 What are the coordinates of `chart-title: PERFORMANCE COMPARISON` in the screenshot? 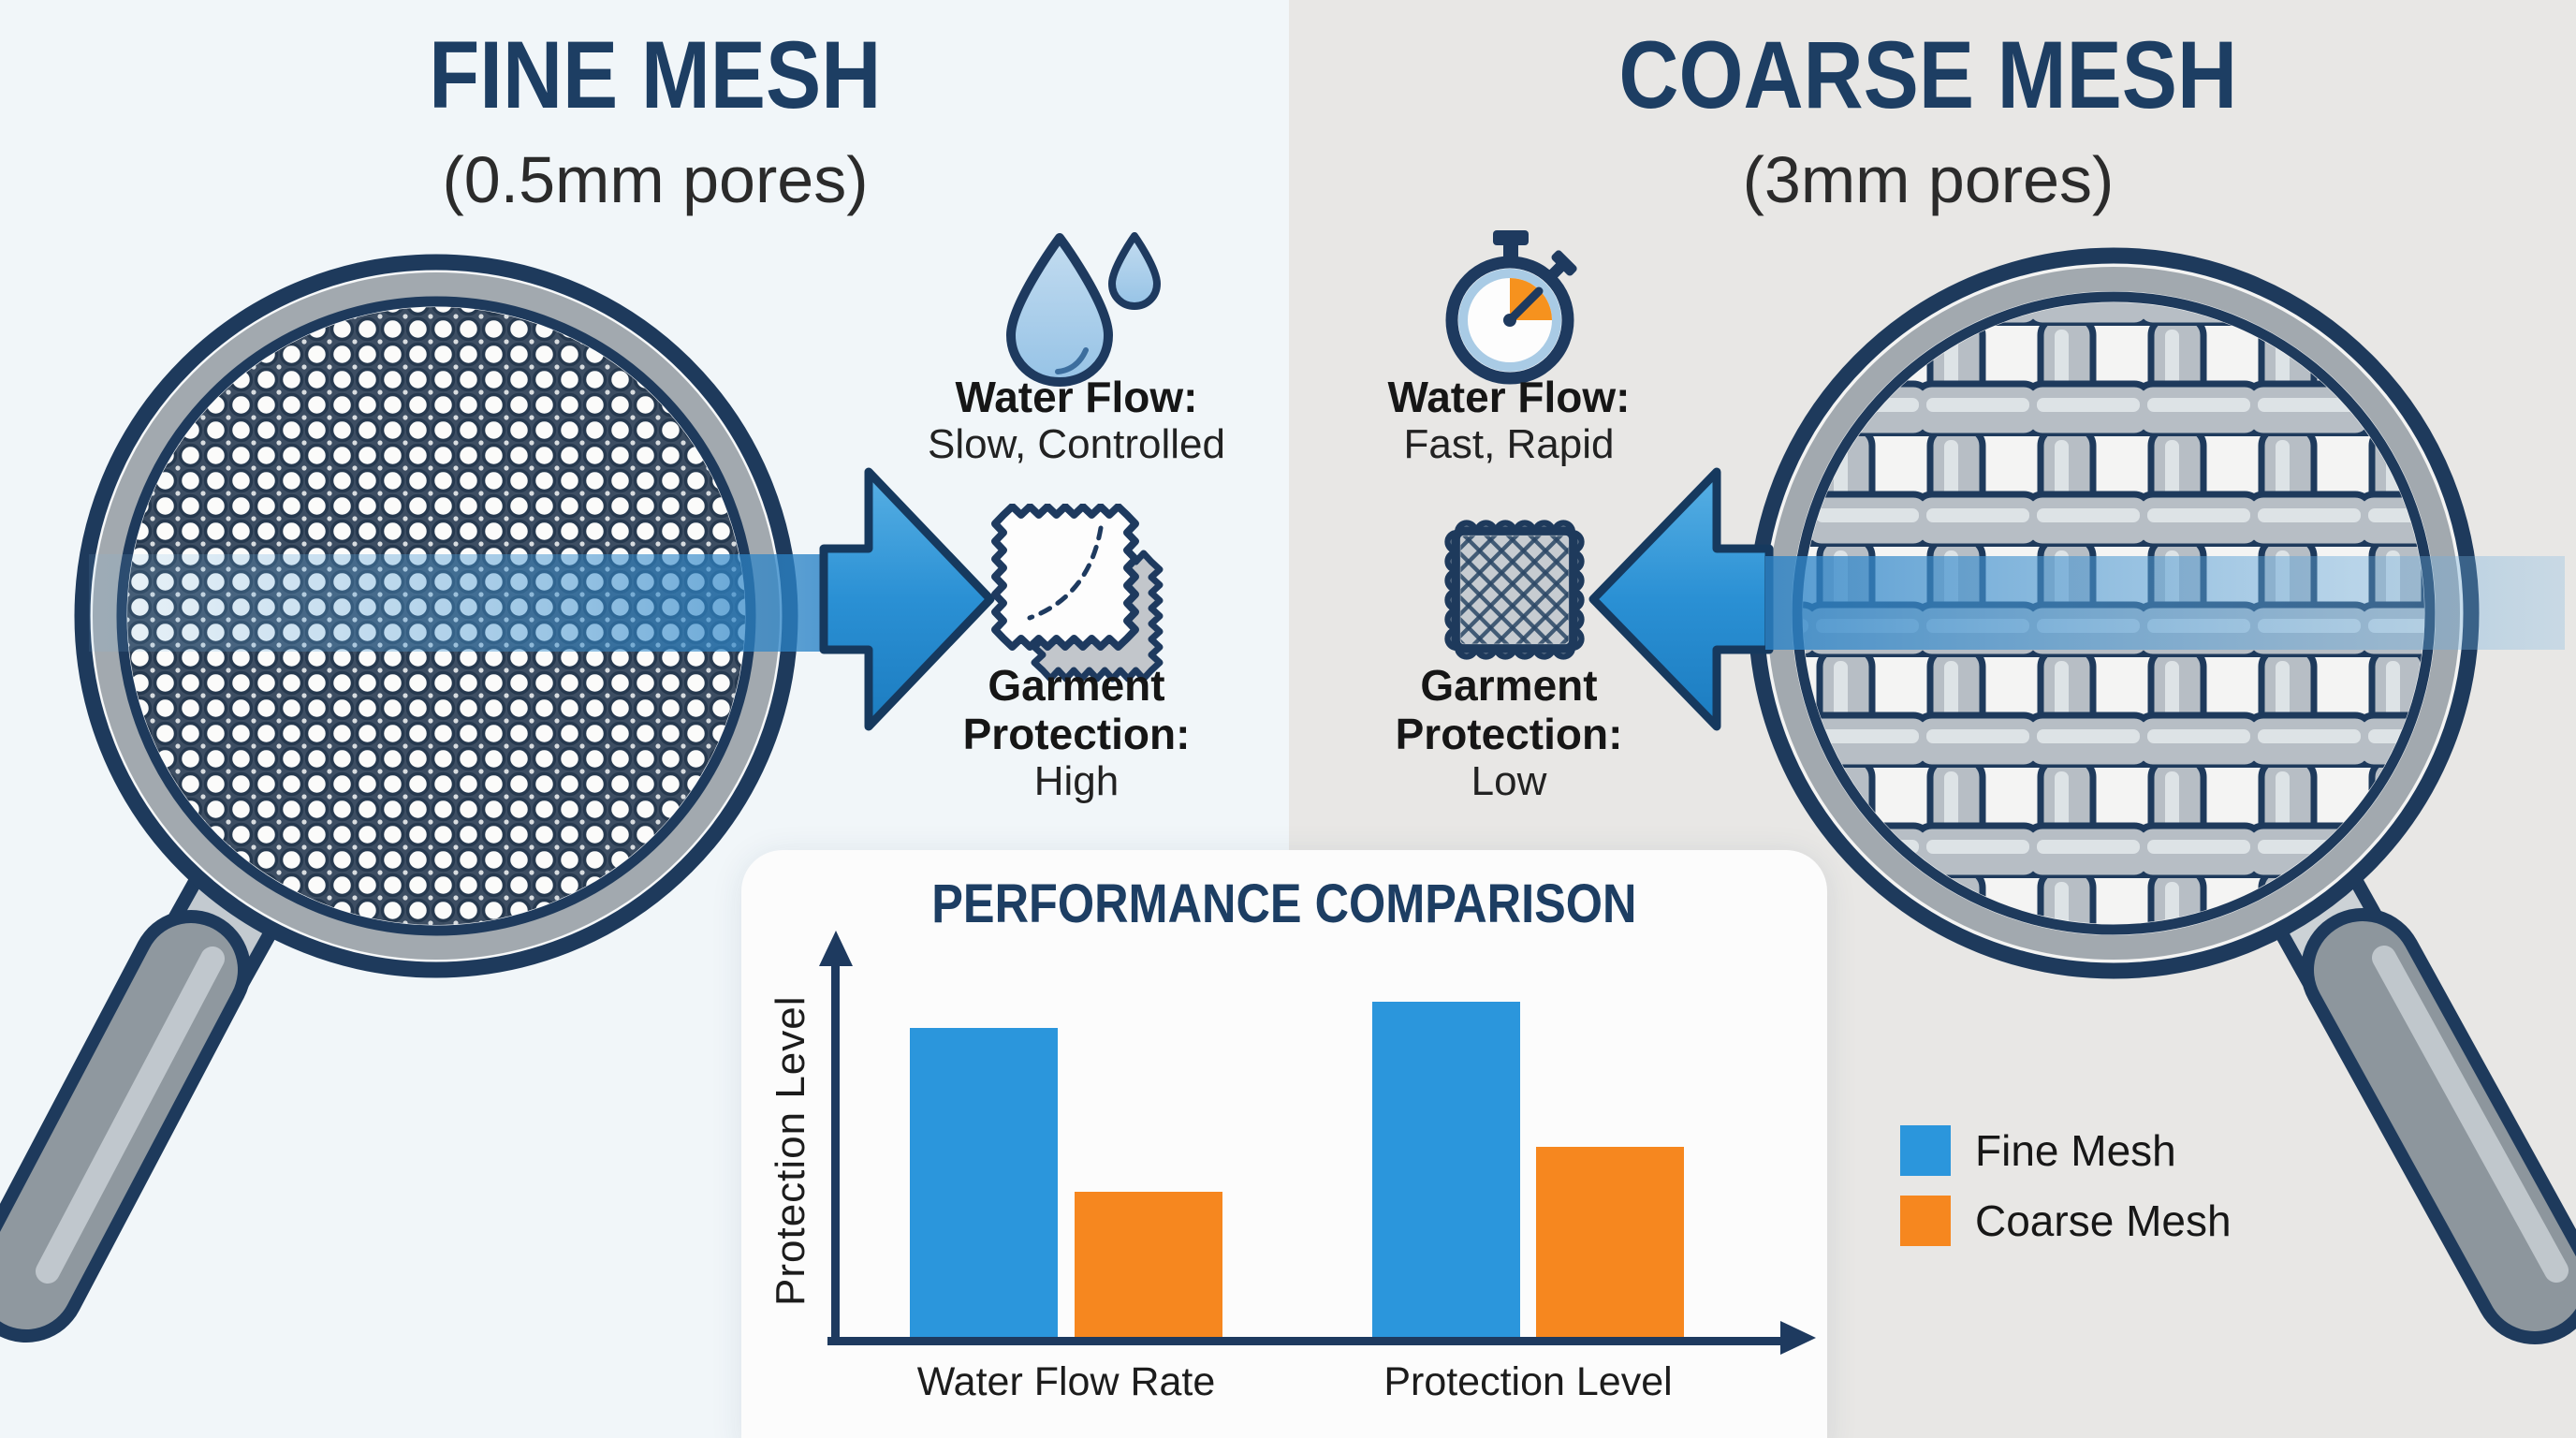 It's located at (1284, 903).